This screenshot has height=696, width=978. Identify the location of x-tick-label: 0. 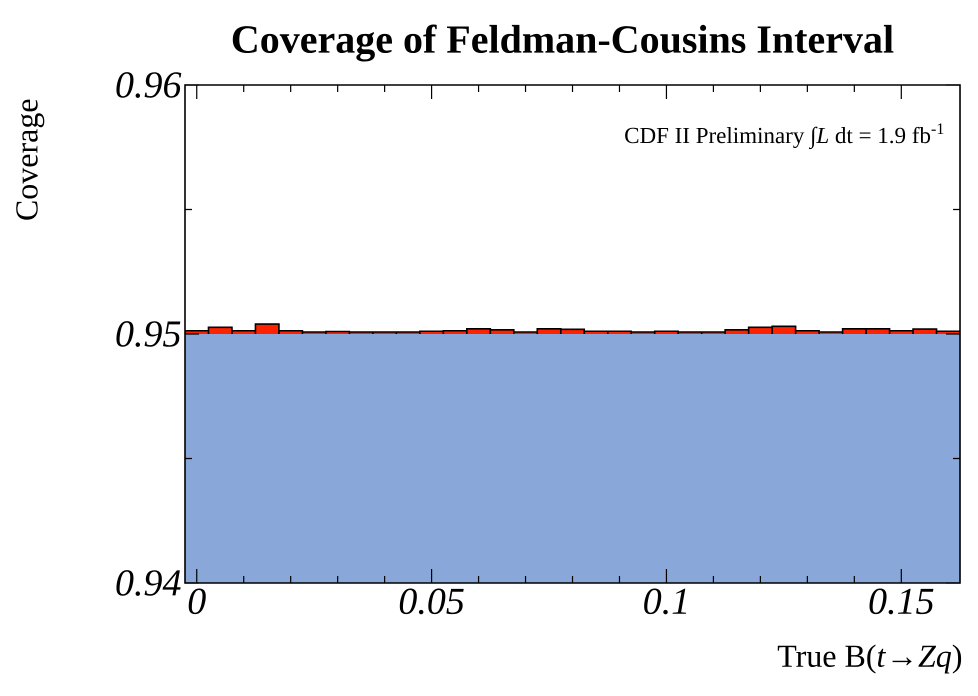
(197, 601).